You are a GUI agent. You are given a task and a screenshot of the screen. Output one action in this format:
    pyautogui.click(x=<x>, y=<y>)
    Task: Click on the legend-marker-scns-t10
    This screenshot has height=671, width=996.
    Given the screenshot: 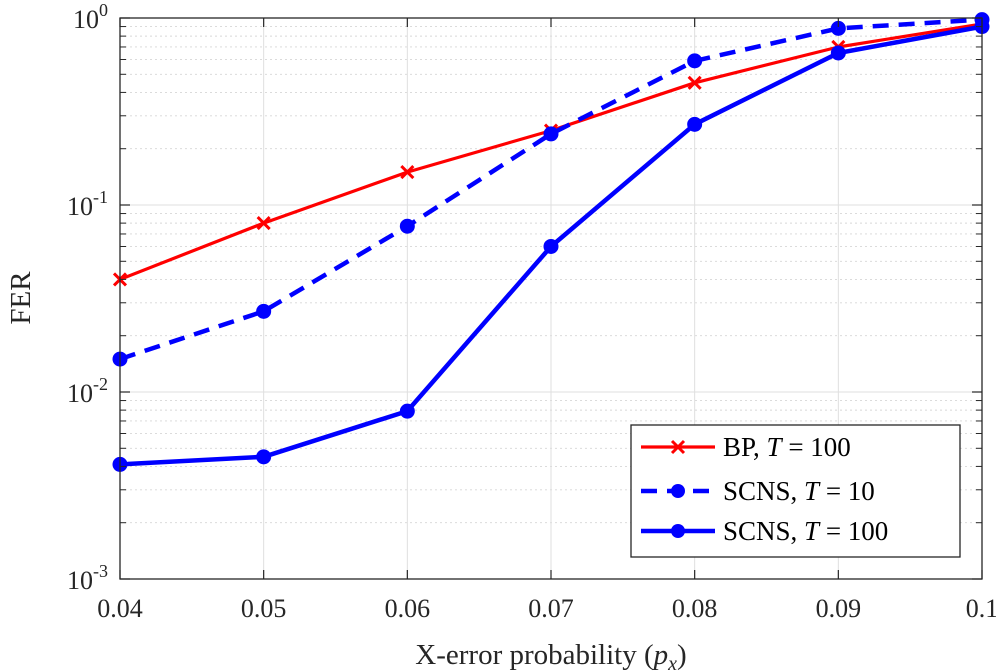 What is the action you would take?
    pyautogui.click(x=678, y=491)
    